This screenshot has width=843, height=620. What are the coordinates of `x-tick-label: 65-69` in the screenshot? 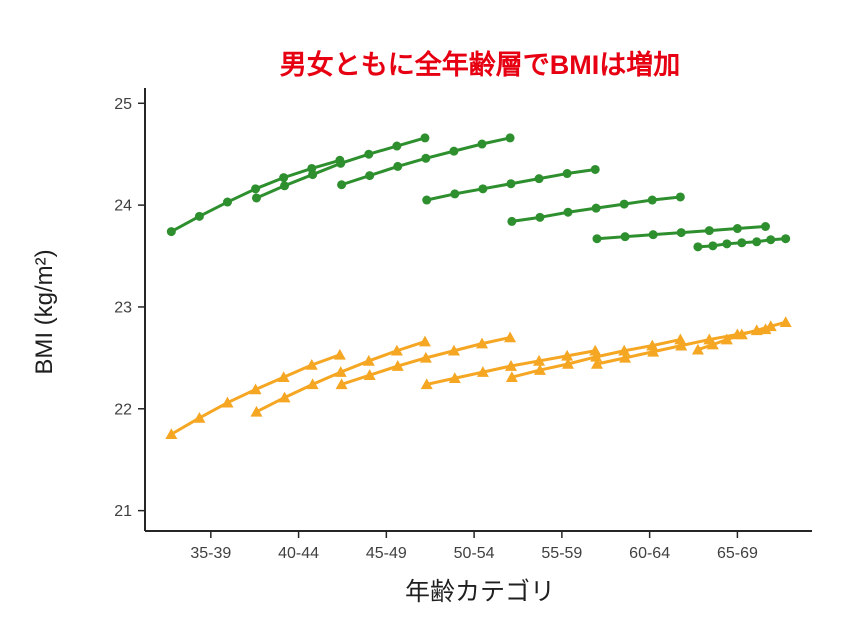 It's located at (737, 553).